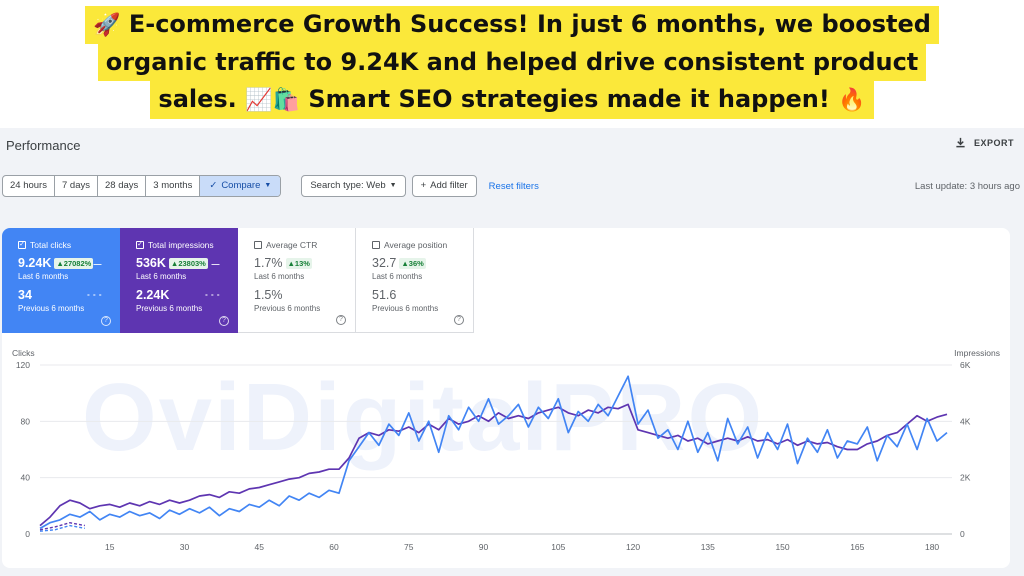 The width and height of the screenshot is (1024, 576). I want to click on right-tick-label: 4K, so click(965, 421).